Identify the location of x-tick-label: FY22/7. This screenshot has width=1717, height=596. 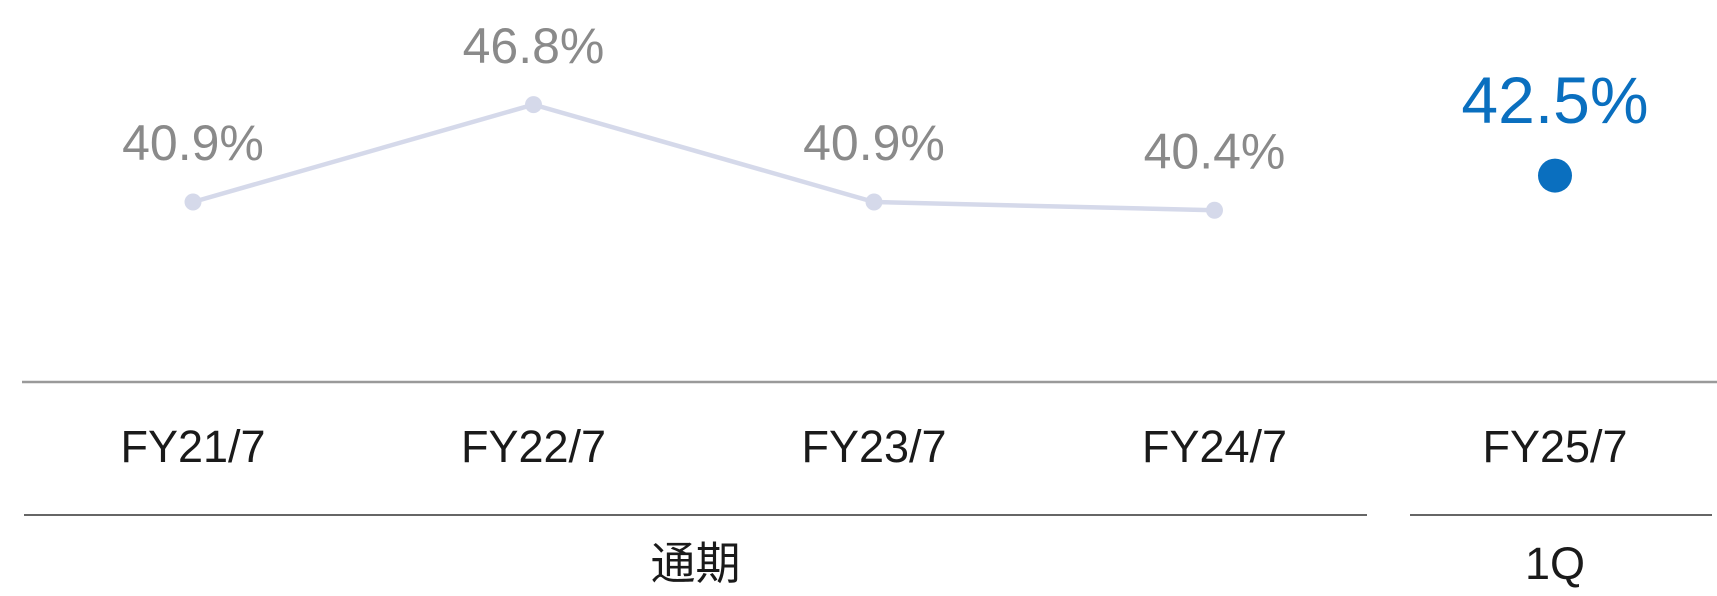
(533, 446).